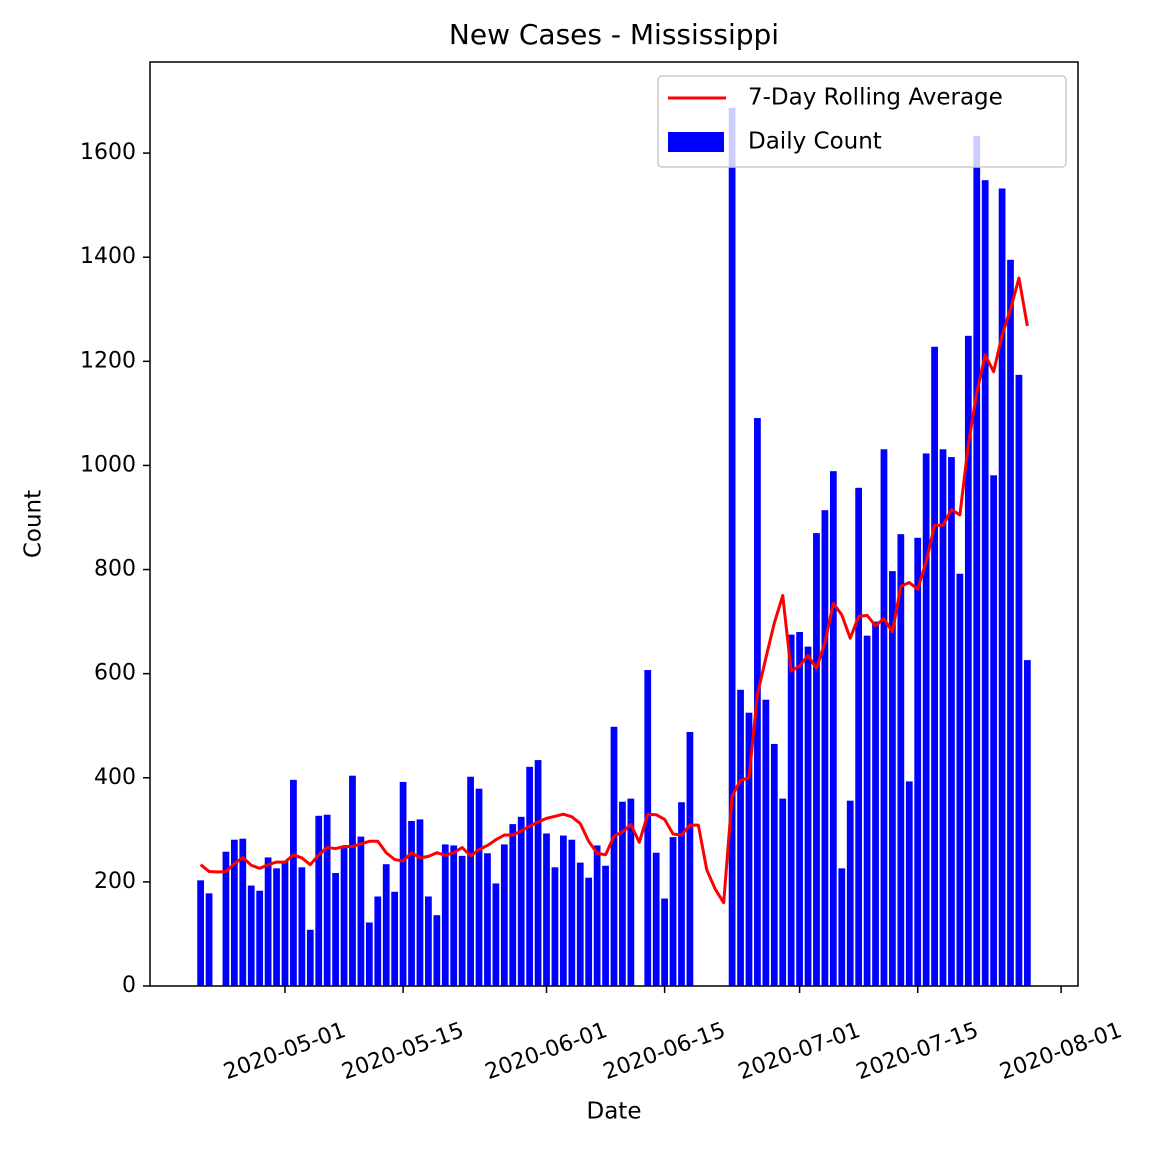 This screenshot has height=1150, width=1168. I want to click on x-tick-label: 2020-06-15, so click(664, 1051).